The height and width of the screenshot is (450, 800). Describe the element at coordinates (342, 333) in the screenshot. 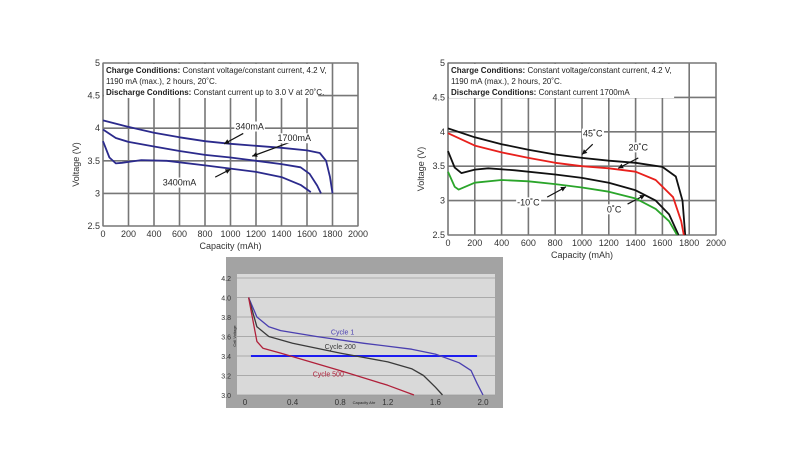

I see `series-label: Cycle 1` at that location.